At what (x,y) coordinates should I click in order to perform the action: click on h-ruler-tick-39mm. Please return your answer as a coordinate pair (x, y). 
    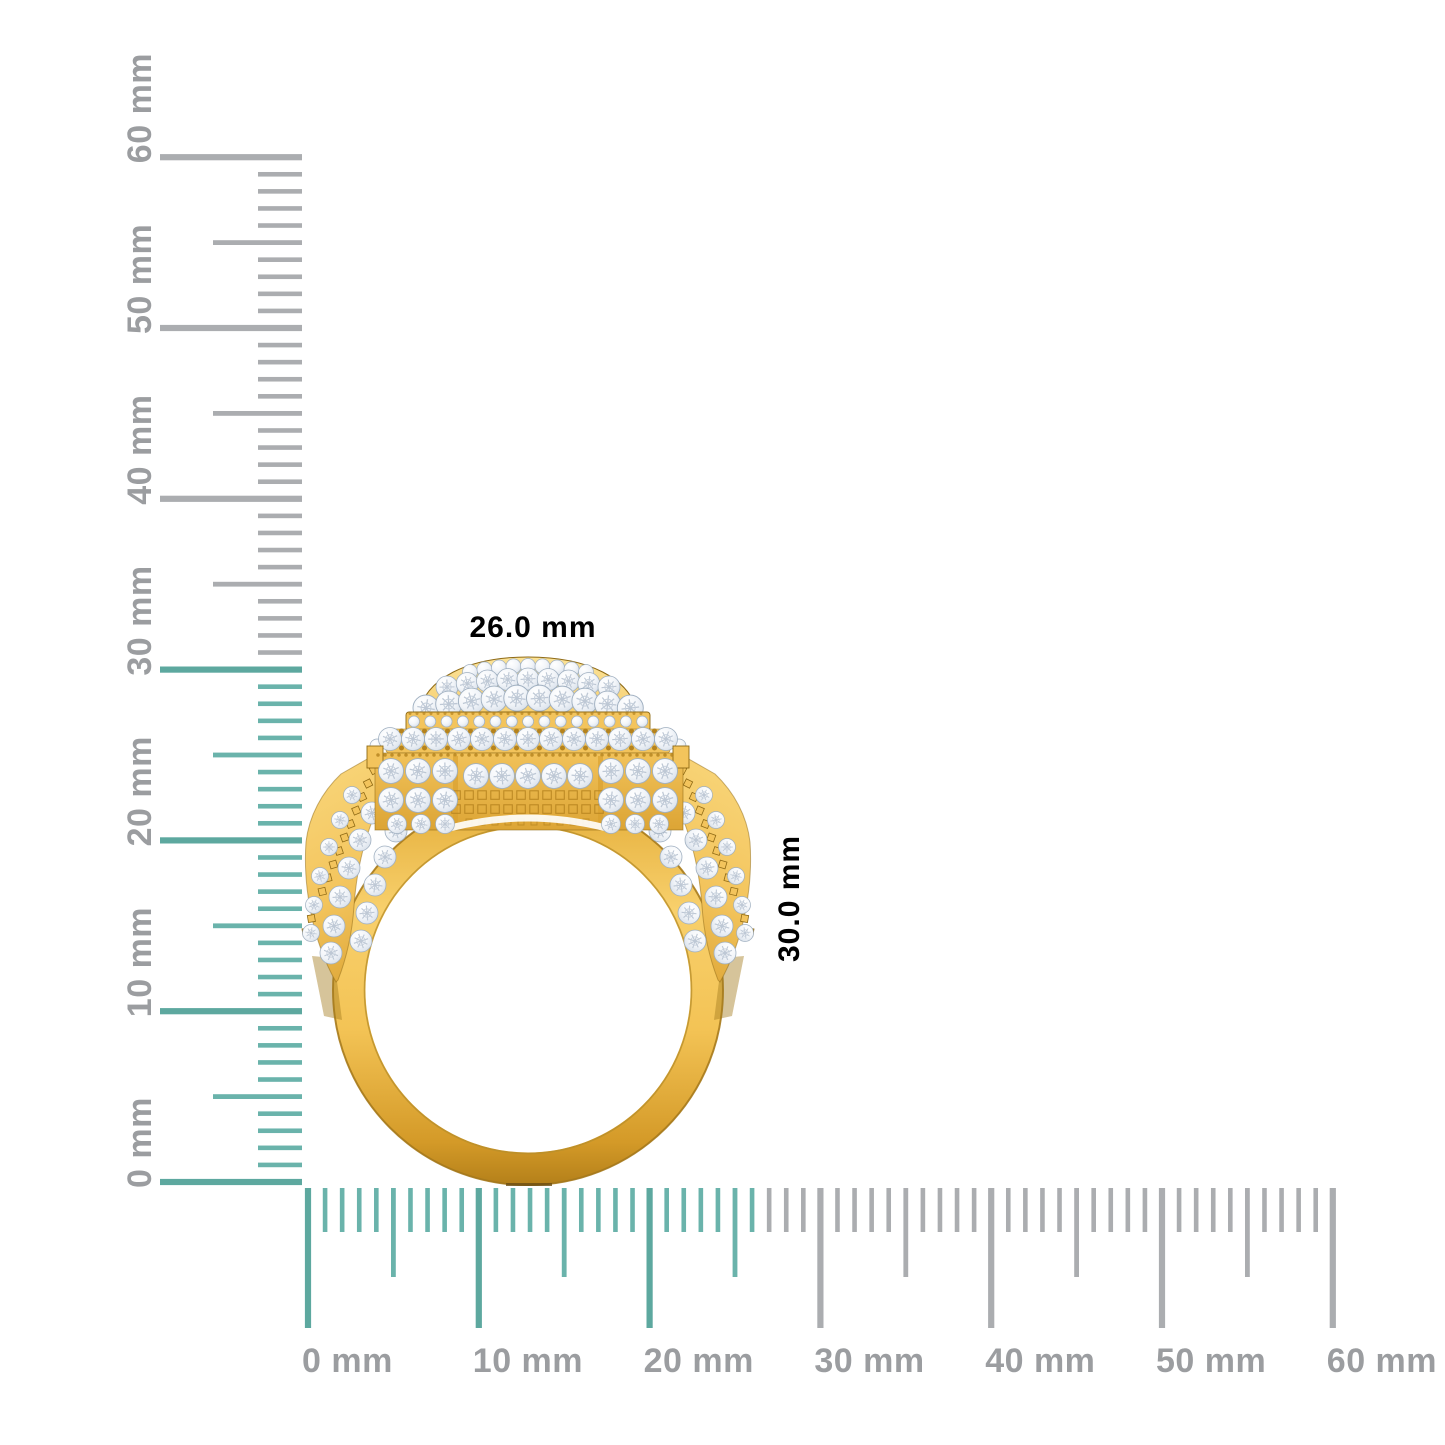
    Looking at the image, I should click on (974, 1210).